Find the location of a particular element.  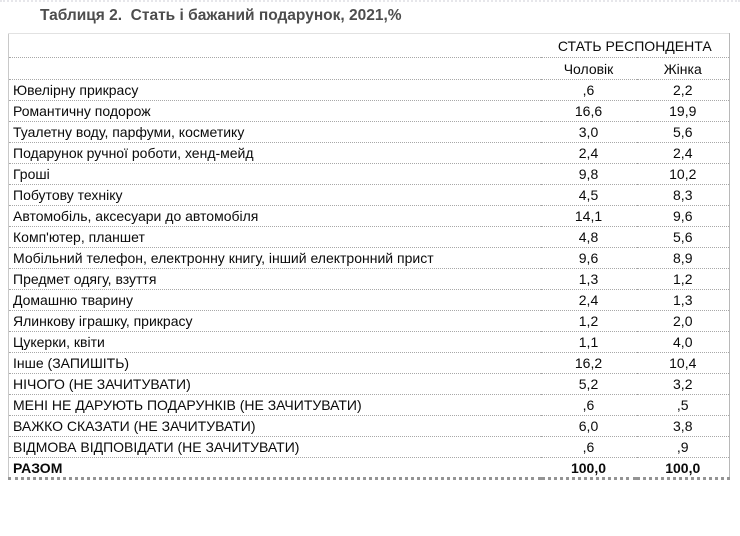

female-value: 8,3 is located at coordinates (683, 195).